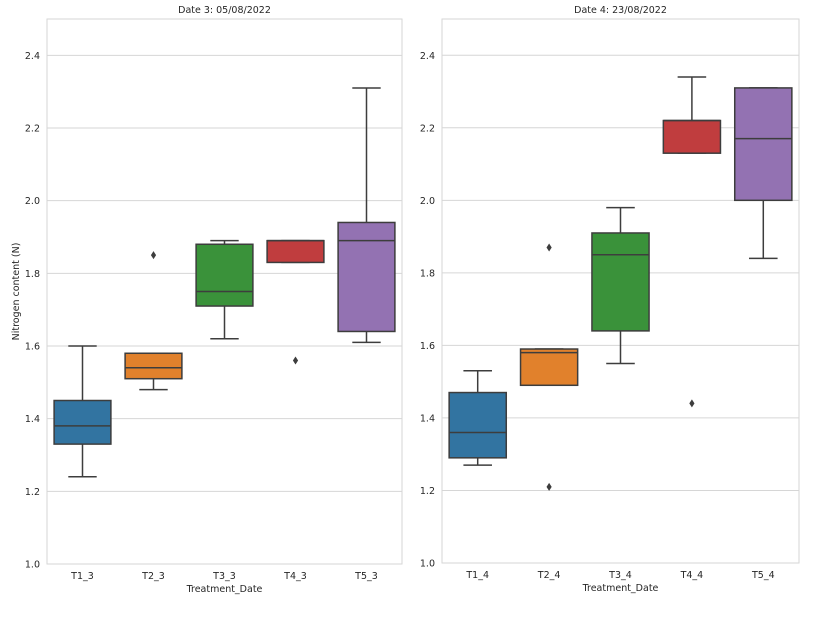 The width and height of the screenshot is (817, 618). What do you see at coordinates (295, 576) in the screenshot?
I see `x-tick-label: T4_3` at bounding box center [295, 576].